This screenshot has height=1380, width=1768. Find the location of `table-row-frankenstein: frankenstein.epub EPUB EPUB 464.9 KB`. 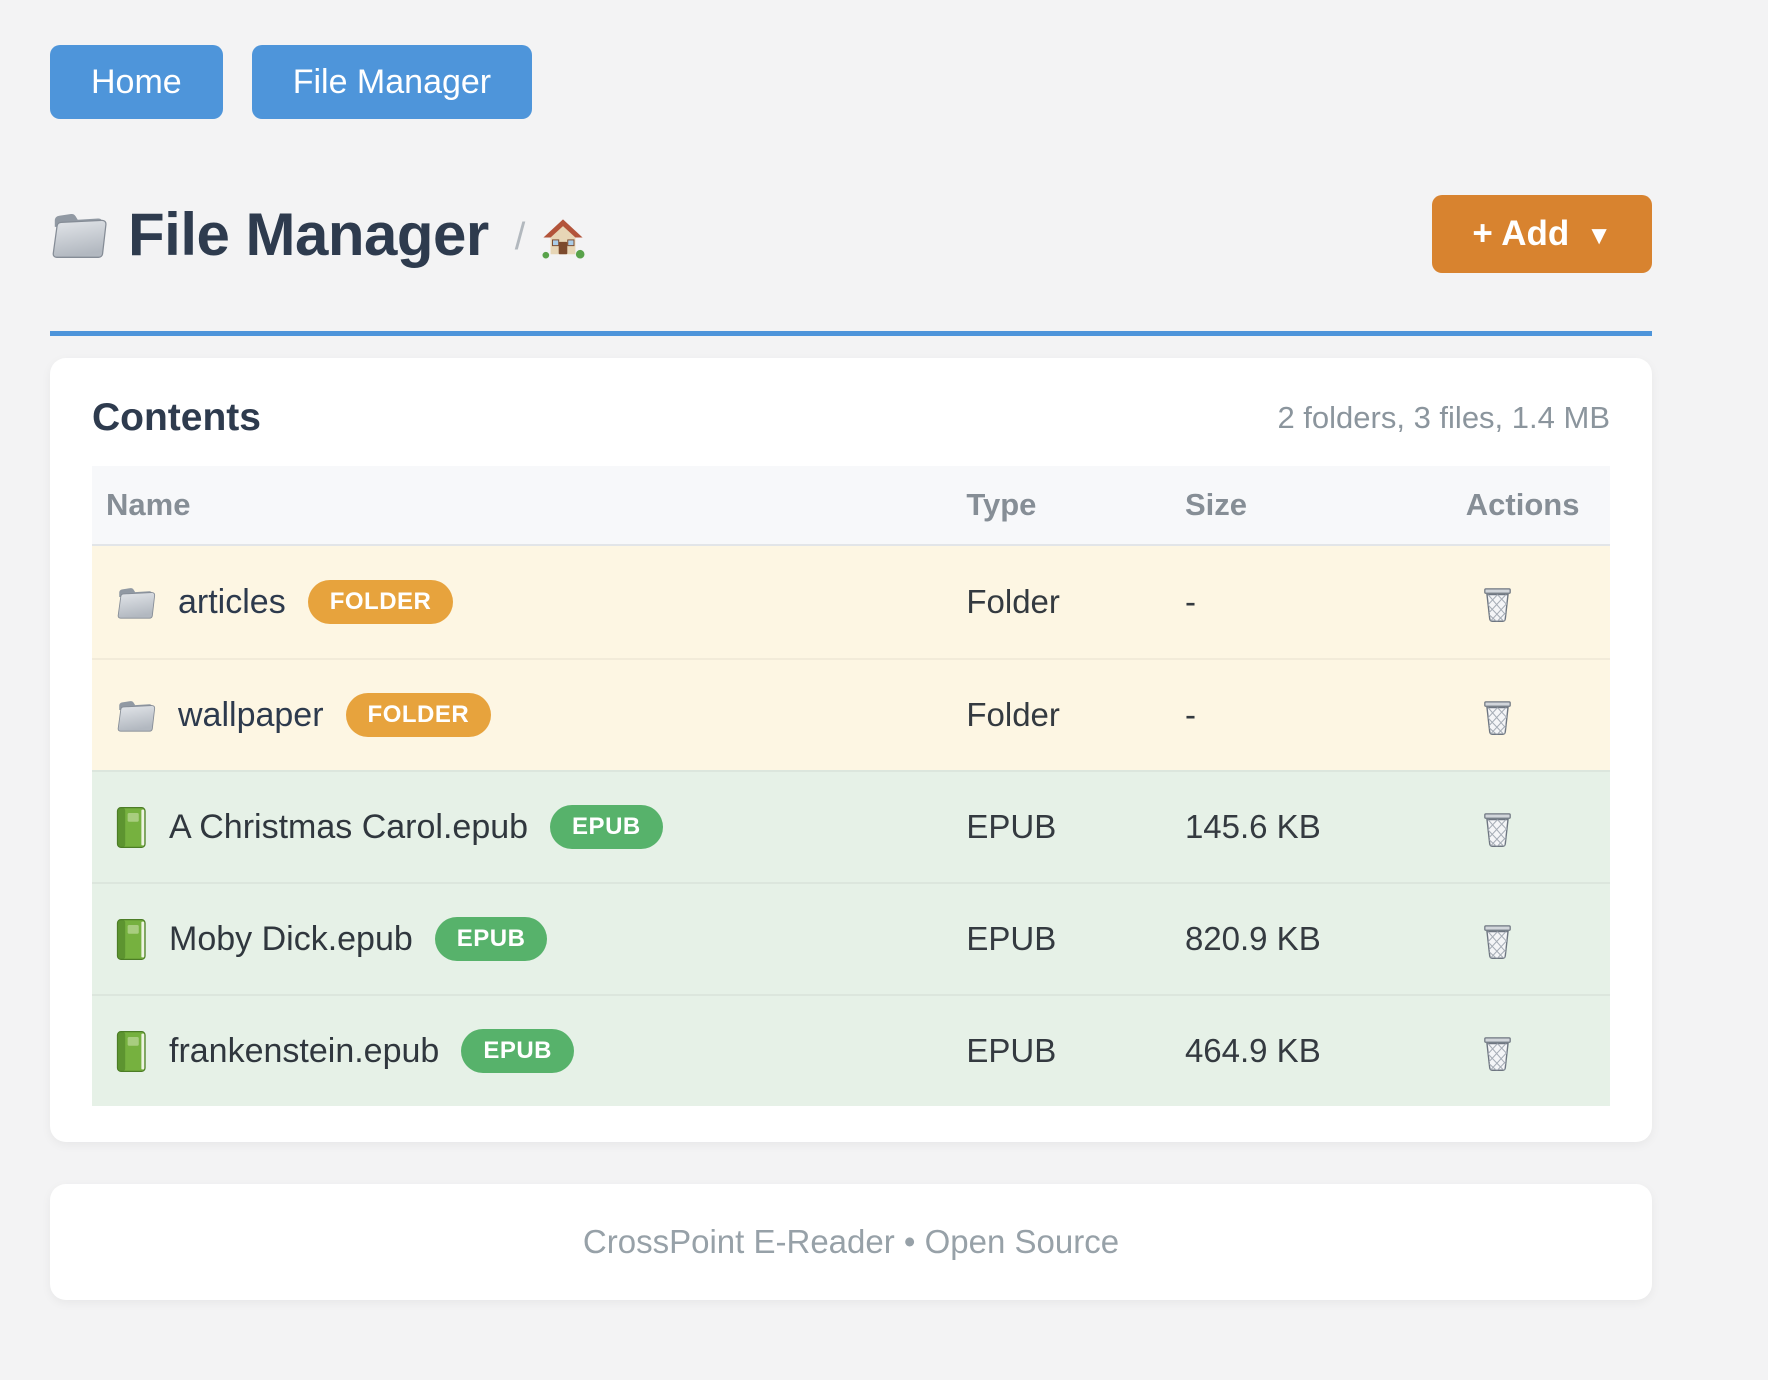

table-row-frankenstein: frankenstein.epub EPUB EPUB 464.9 KB is located at coordinates (851, 1050).